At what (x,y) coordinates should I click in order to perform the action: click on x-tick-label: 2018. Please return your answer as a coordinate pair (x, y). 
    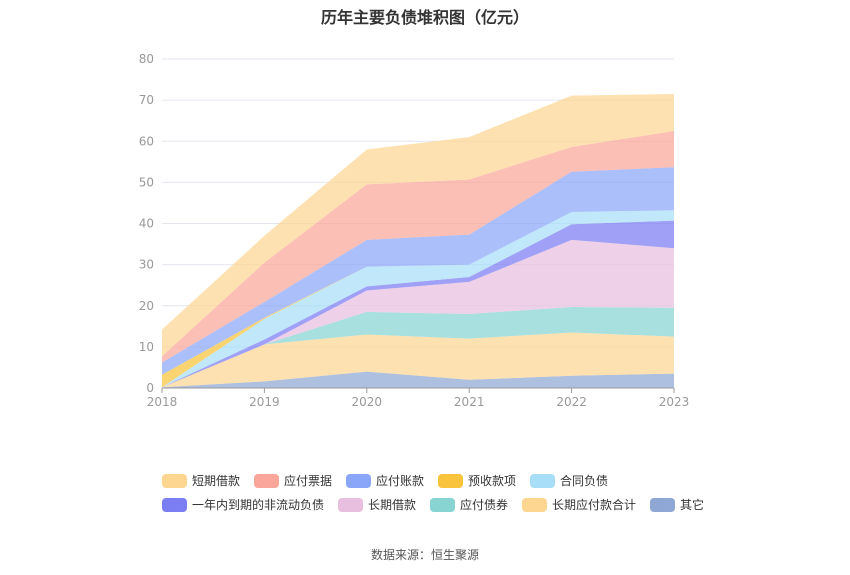
    Looking at the image, I should click on (162, 402).